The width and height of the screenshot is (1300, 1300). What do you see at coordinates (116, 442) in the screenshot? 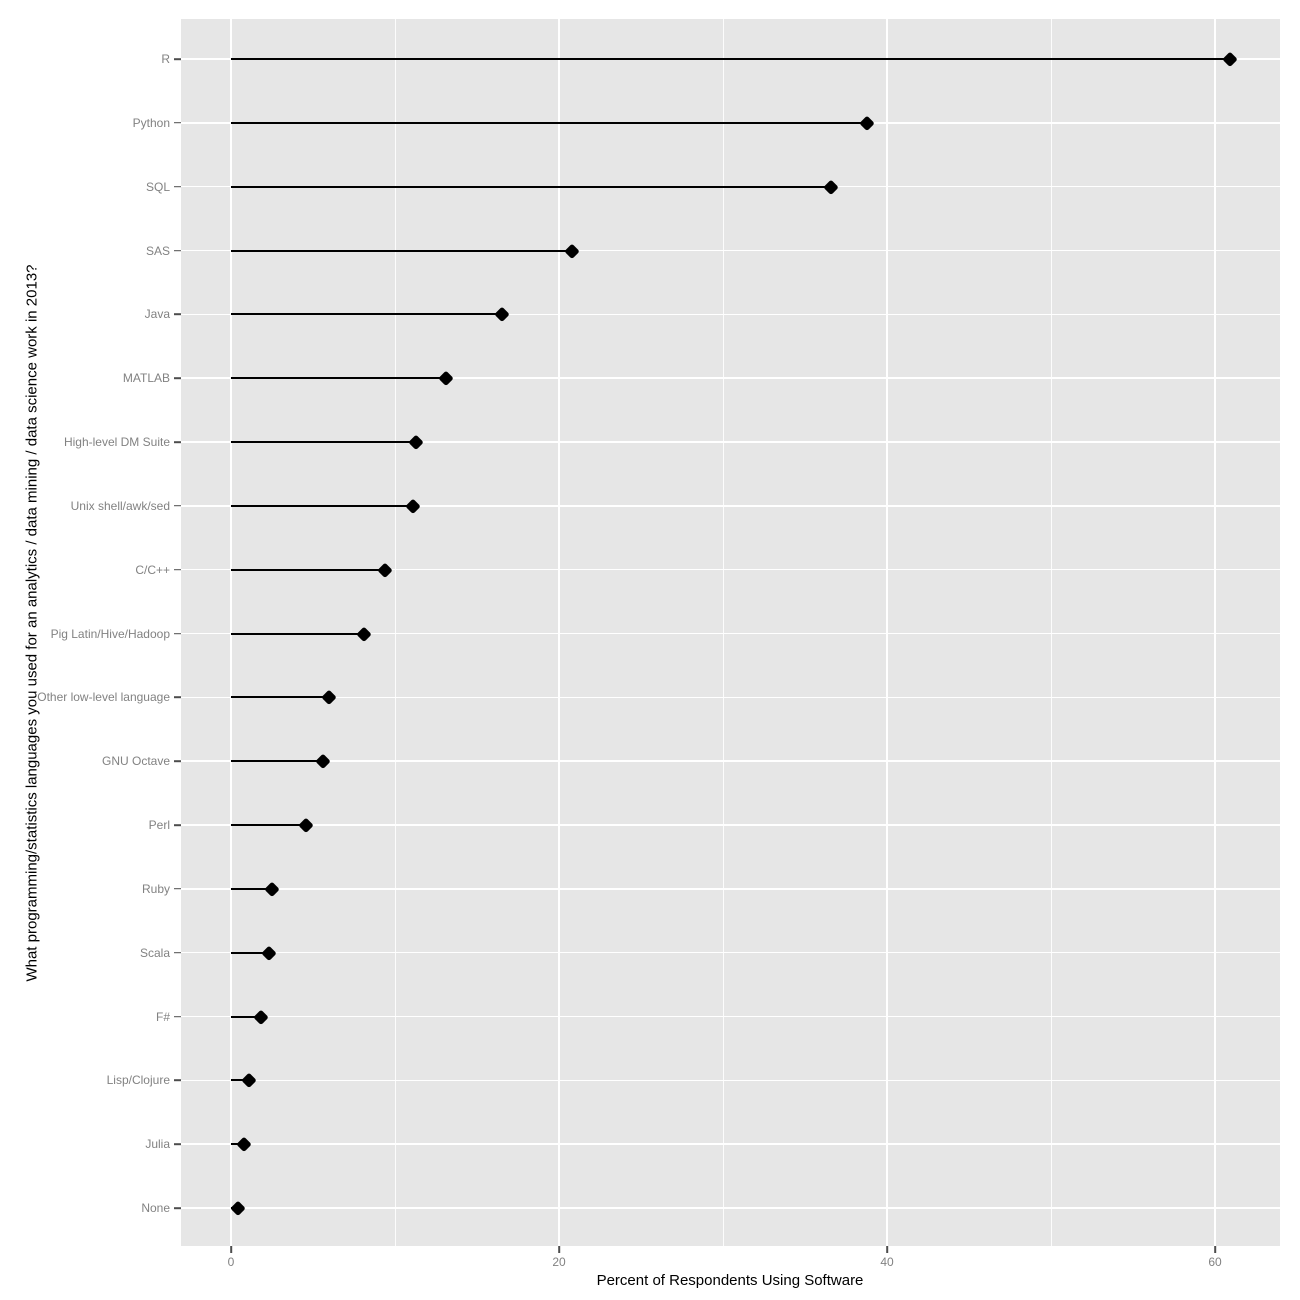
I see `y-axis-label: High-level DM Suite` at bounding box center [116, 442].